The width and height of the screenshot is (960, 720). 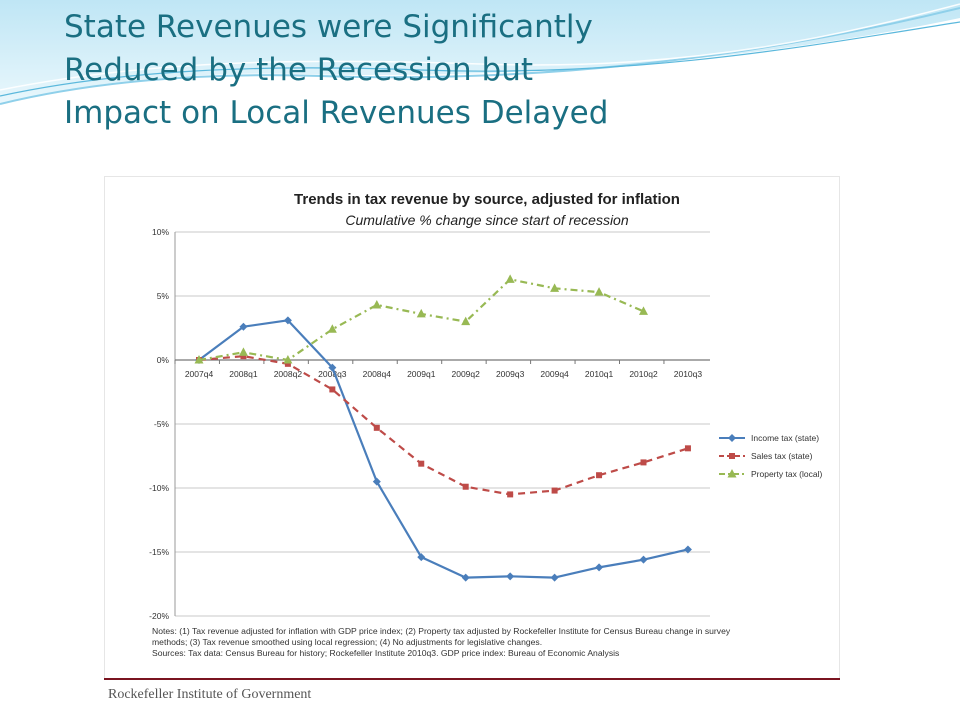 What do you see at coordinates (159, 488) in the screenshot?
I see `y-tick-label: -10%` at bounding box center [159, 488].